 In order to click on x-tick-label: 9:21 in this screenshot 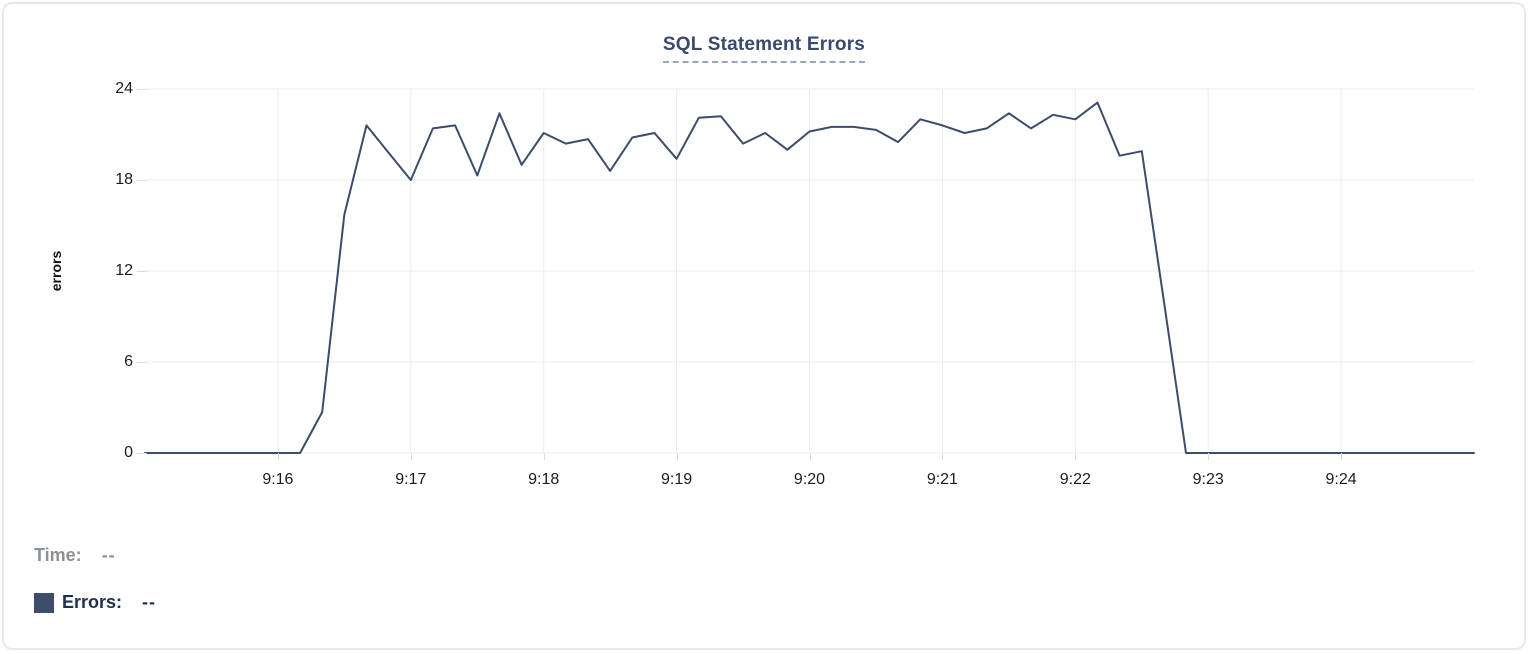, I will do `click(942, 479)`.